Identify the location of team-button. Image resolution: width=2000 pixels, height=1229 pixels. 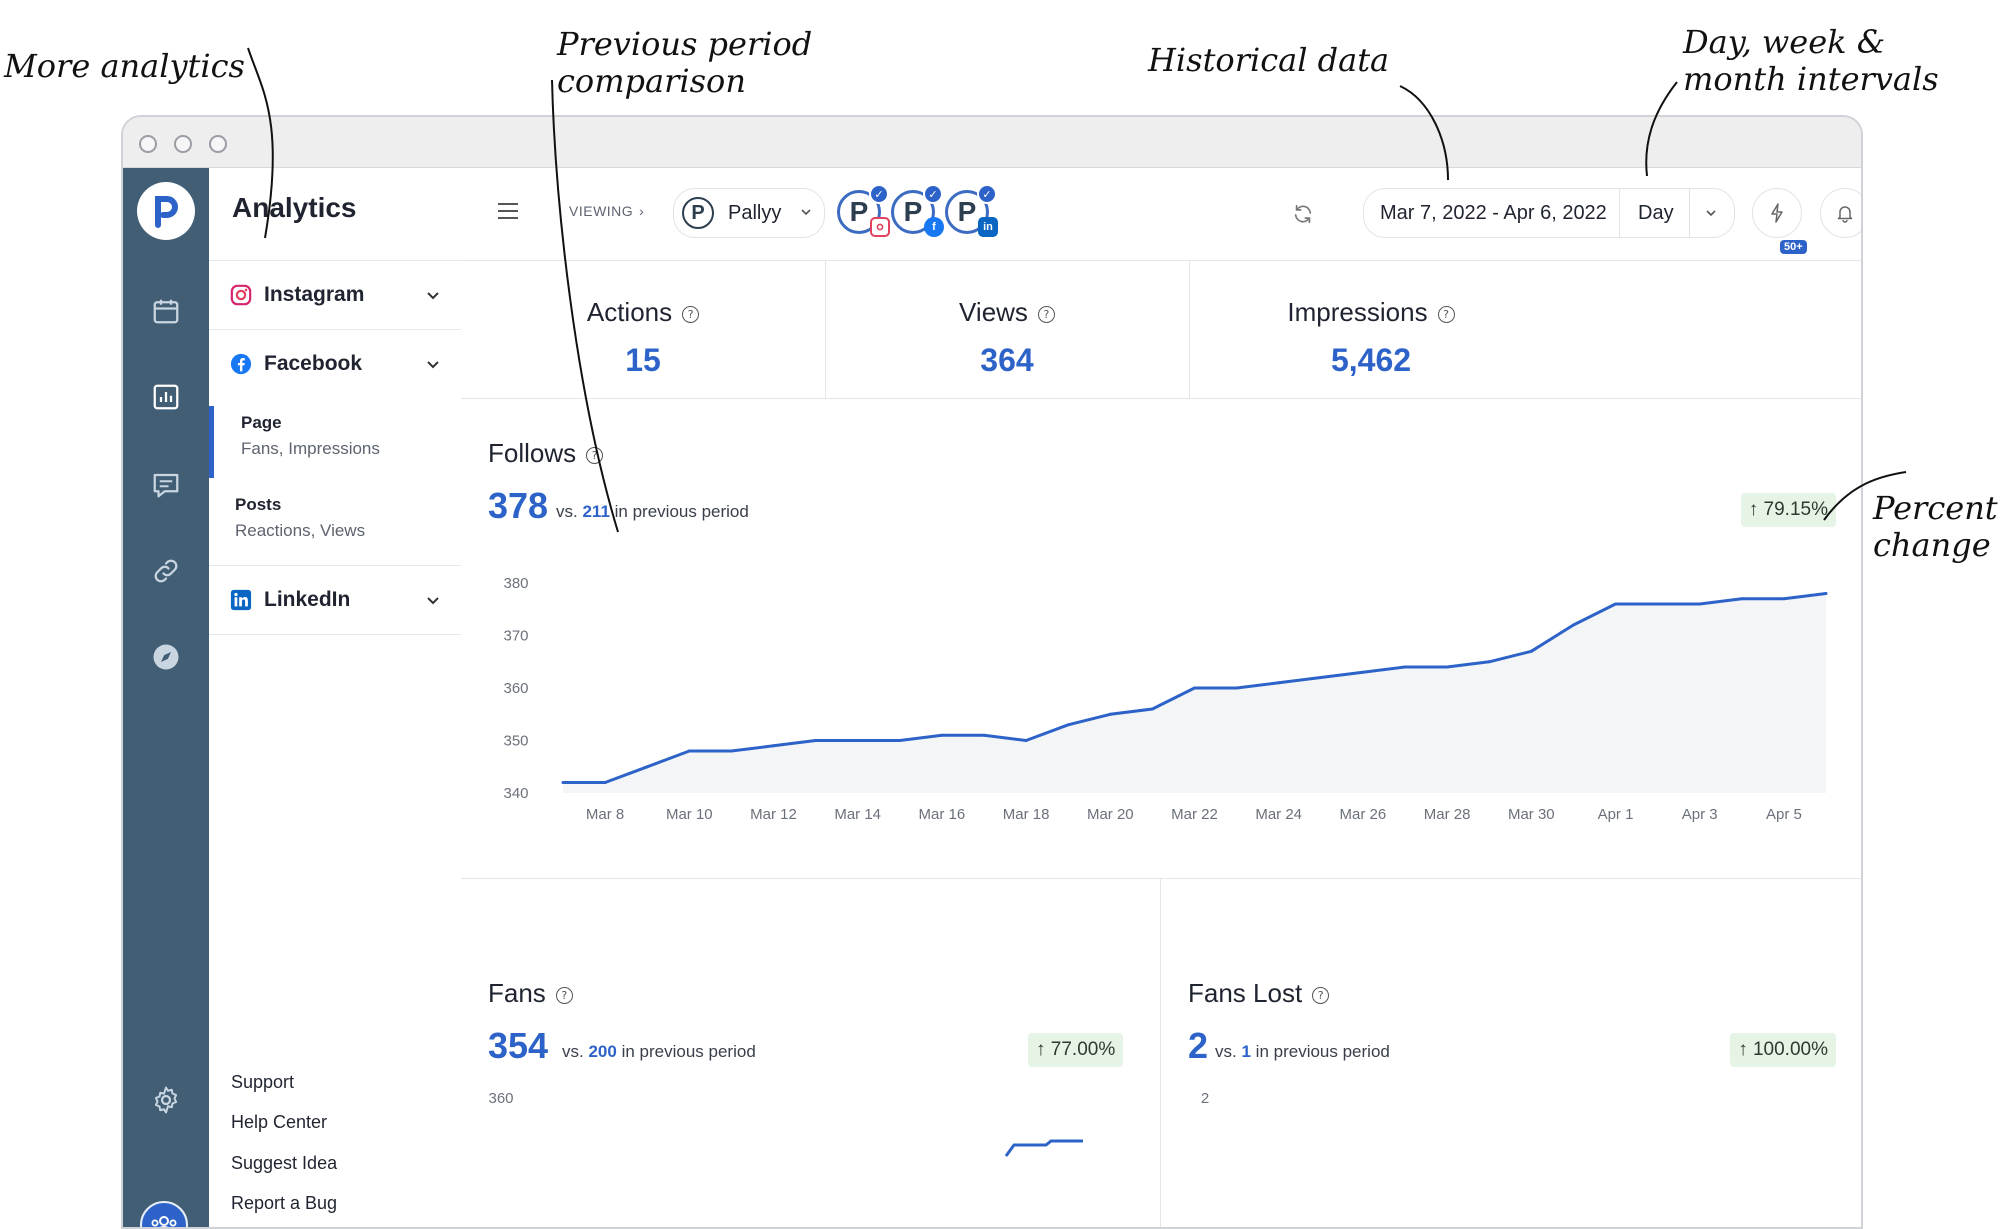
(164, 1214).